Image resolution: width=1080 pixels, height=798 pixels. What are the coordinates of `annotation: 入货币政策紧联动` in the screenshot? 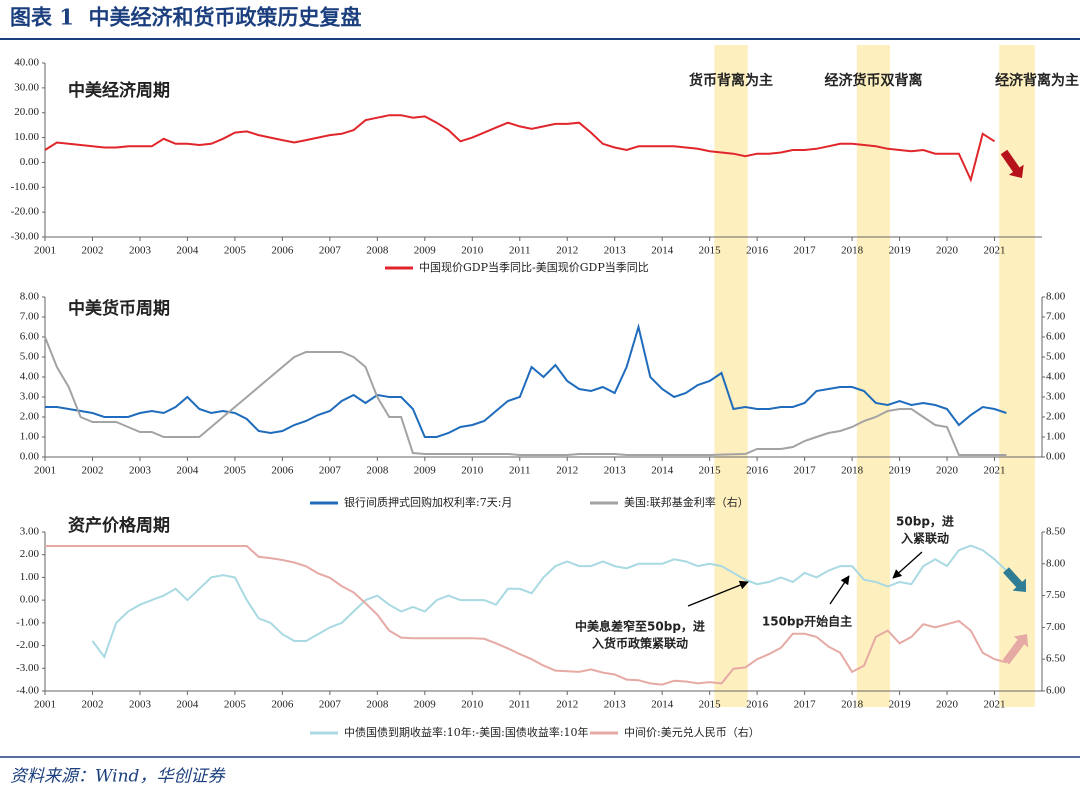 It's located at (640, 643).